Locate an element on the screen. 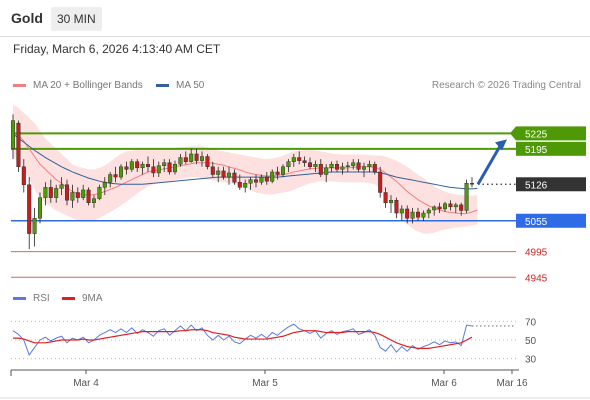  forecast-arrow-layer is located at coordinates (491, 162).